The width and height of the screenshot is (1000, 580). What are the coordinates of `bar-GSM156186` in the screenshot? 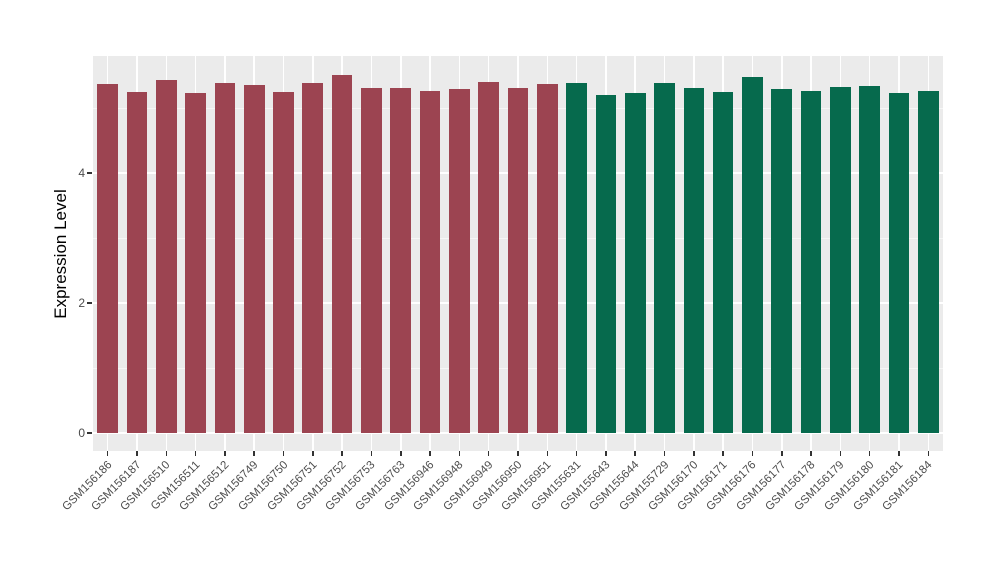 It's located at (107, 258).